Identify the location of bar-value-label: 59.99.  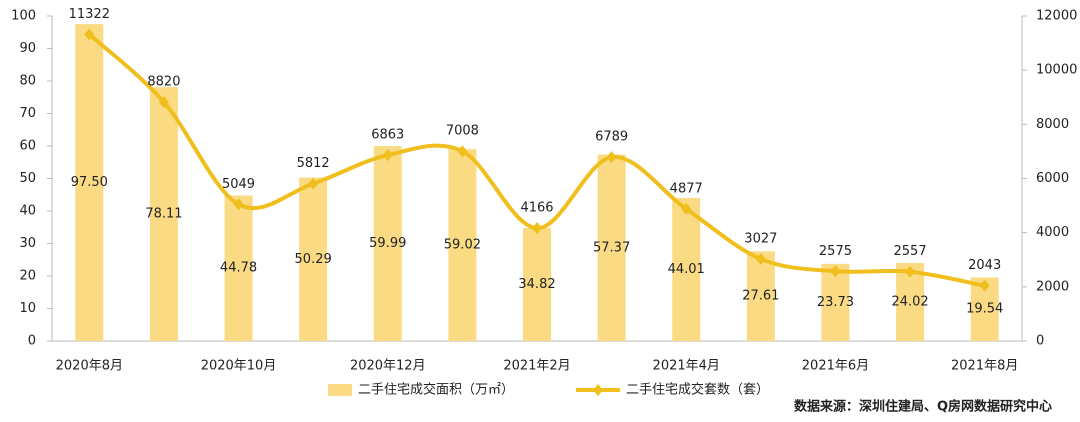
(387, 243).